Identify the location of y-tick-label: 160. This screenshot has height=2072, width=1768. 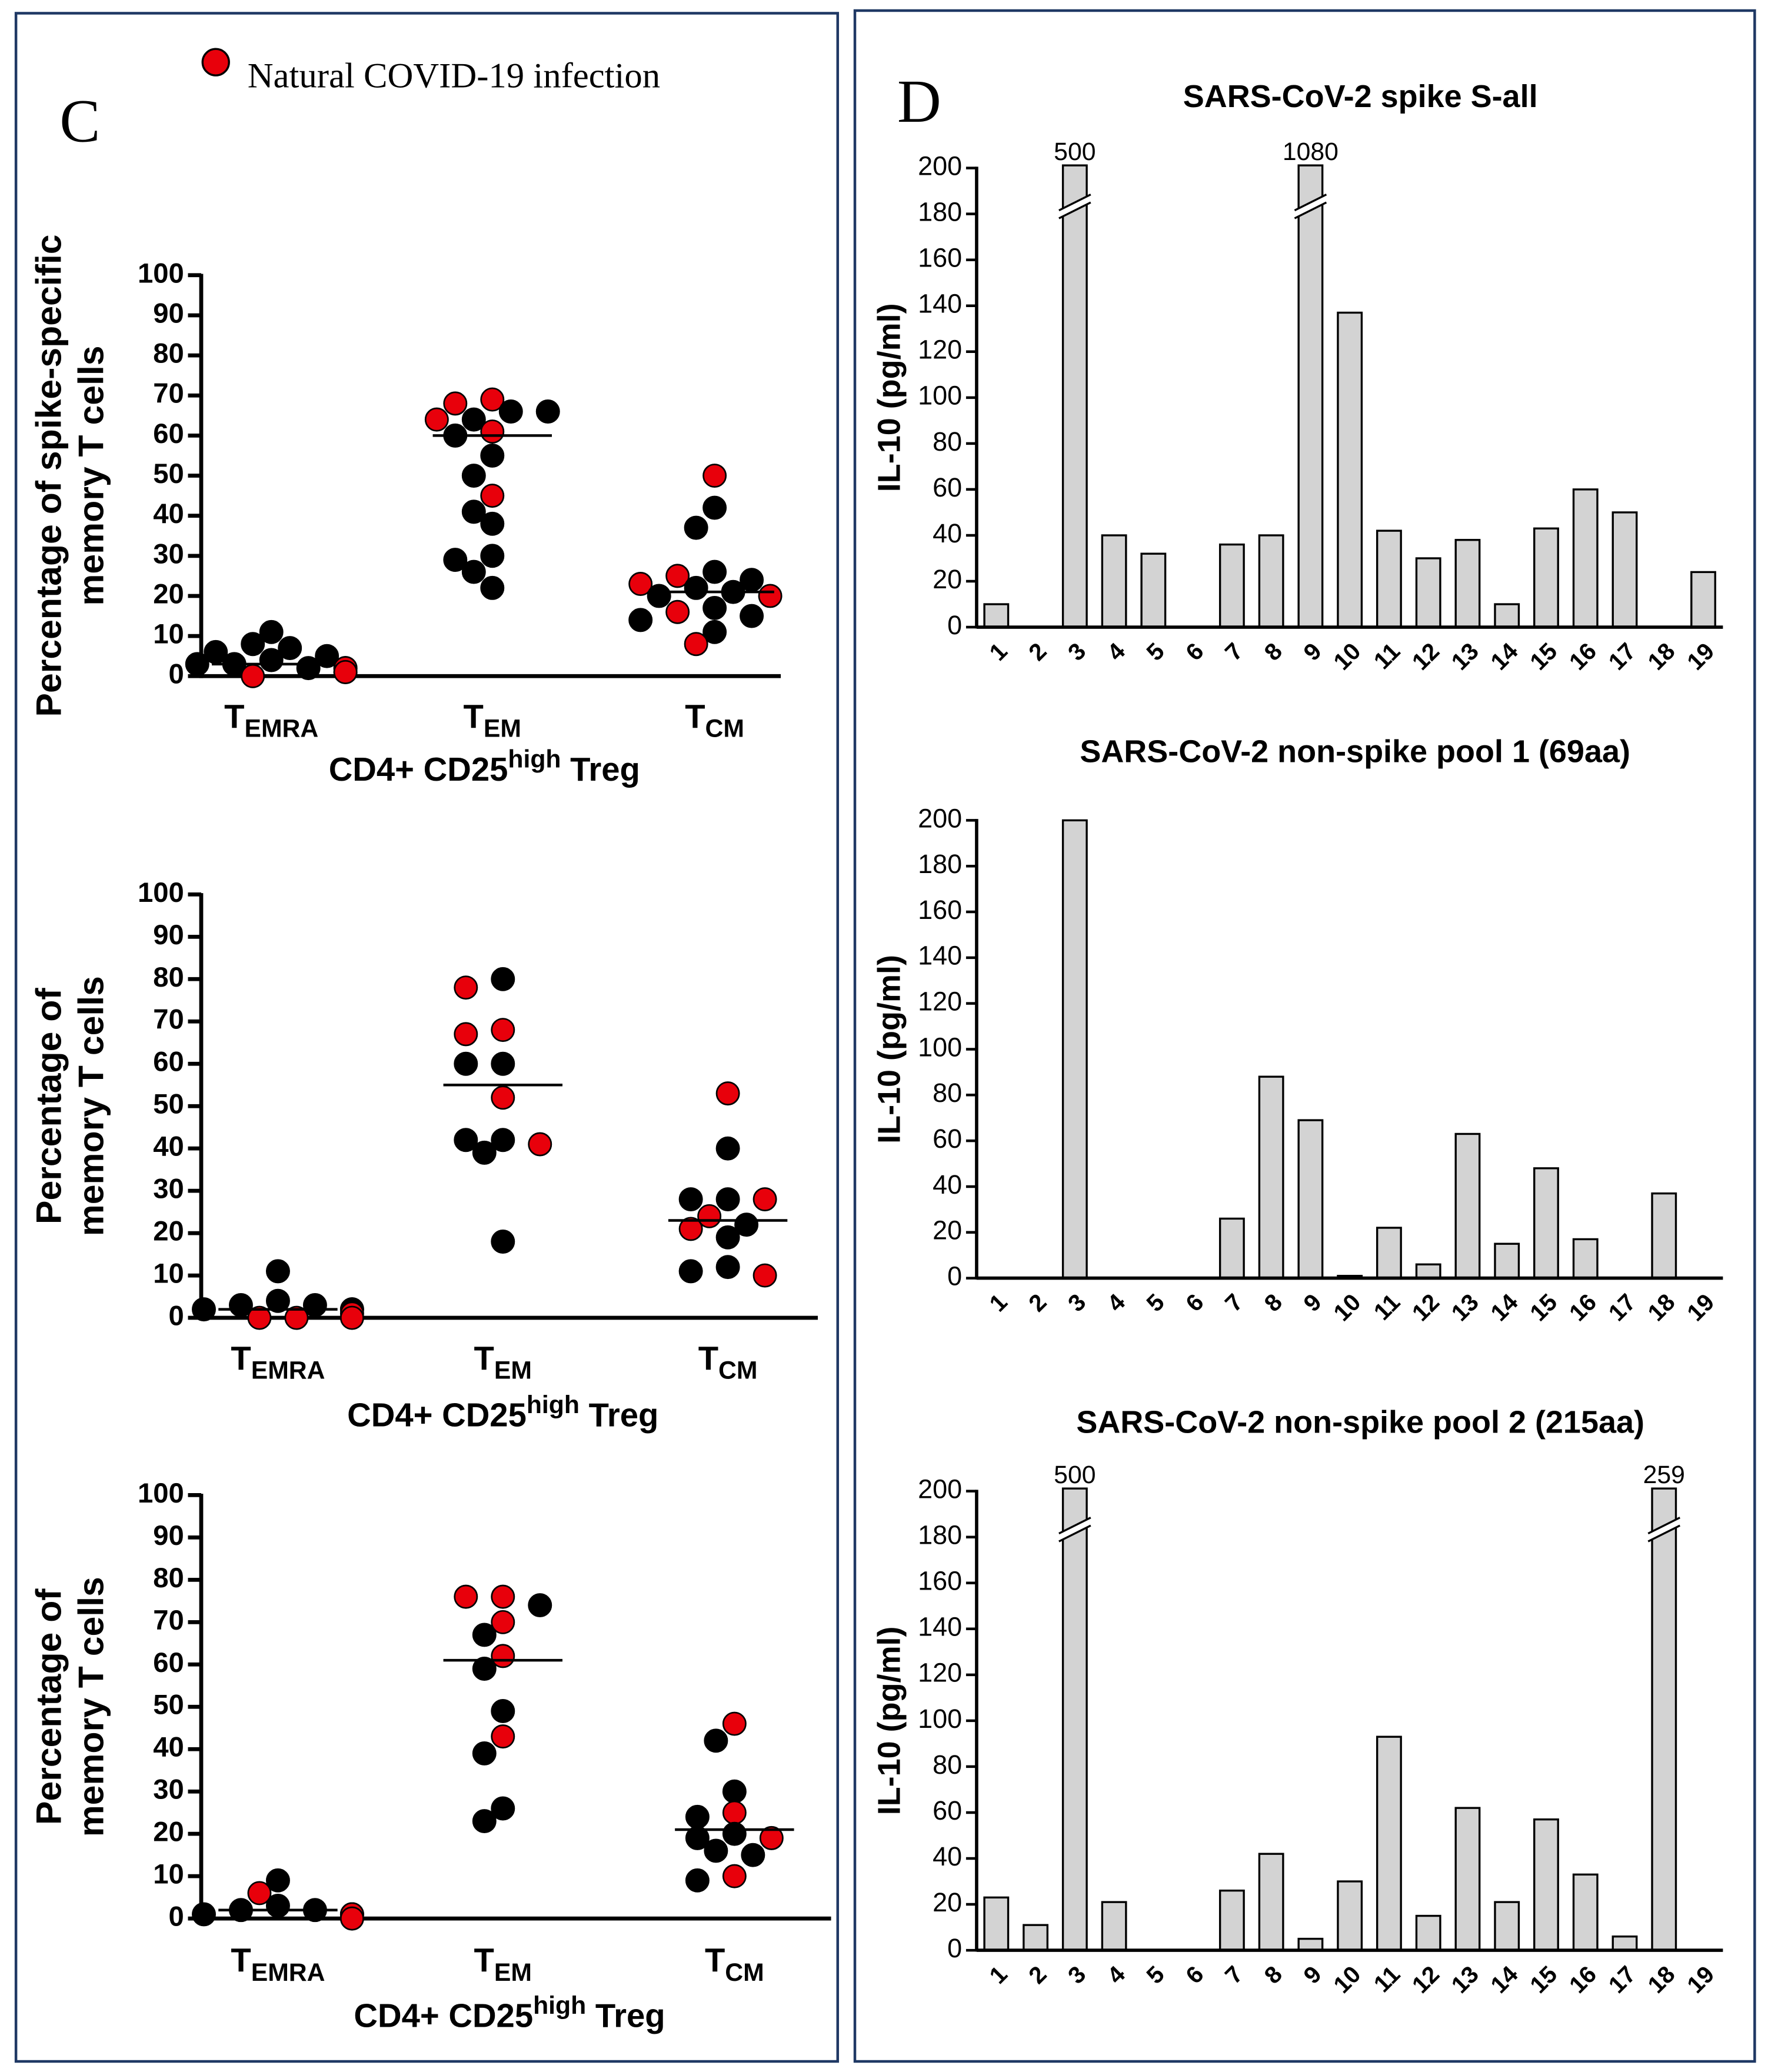
(940, 258).